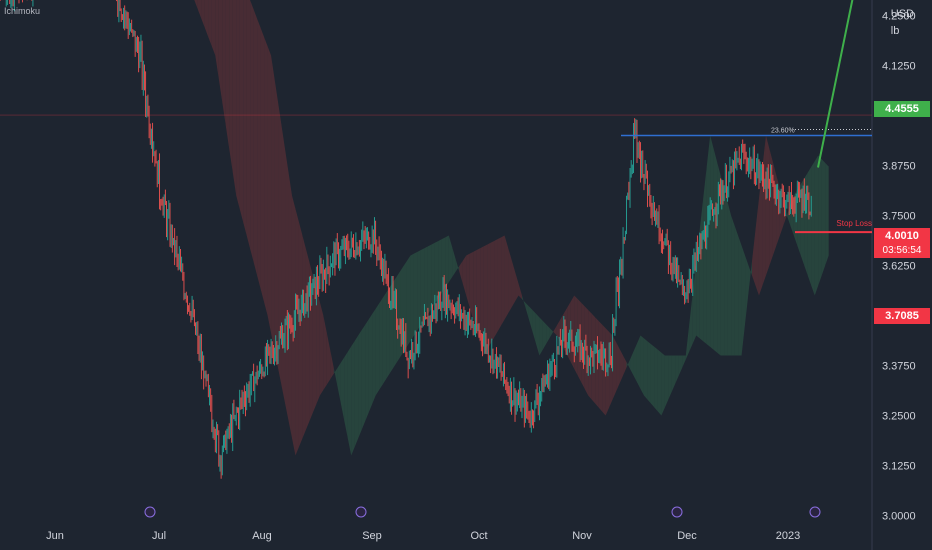 This screenshot has height=550, width=932. I want to click on y-tick-label: 4.2500, so click(899, 17).